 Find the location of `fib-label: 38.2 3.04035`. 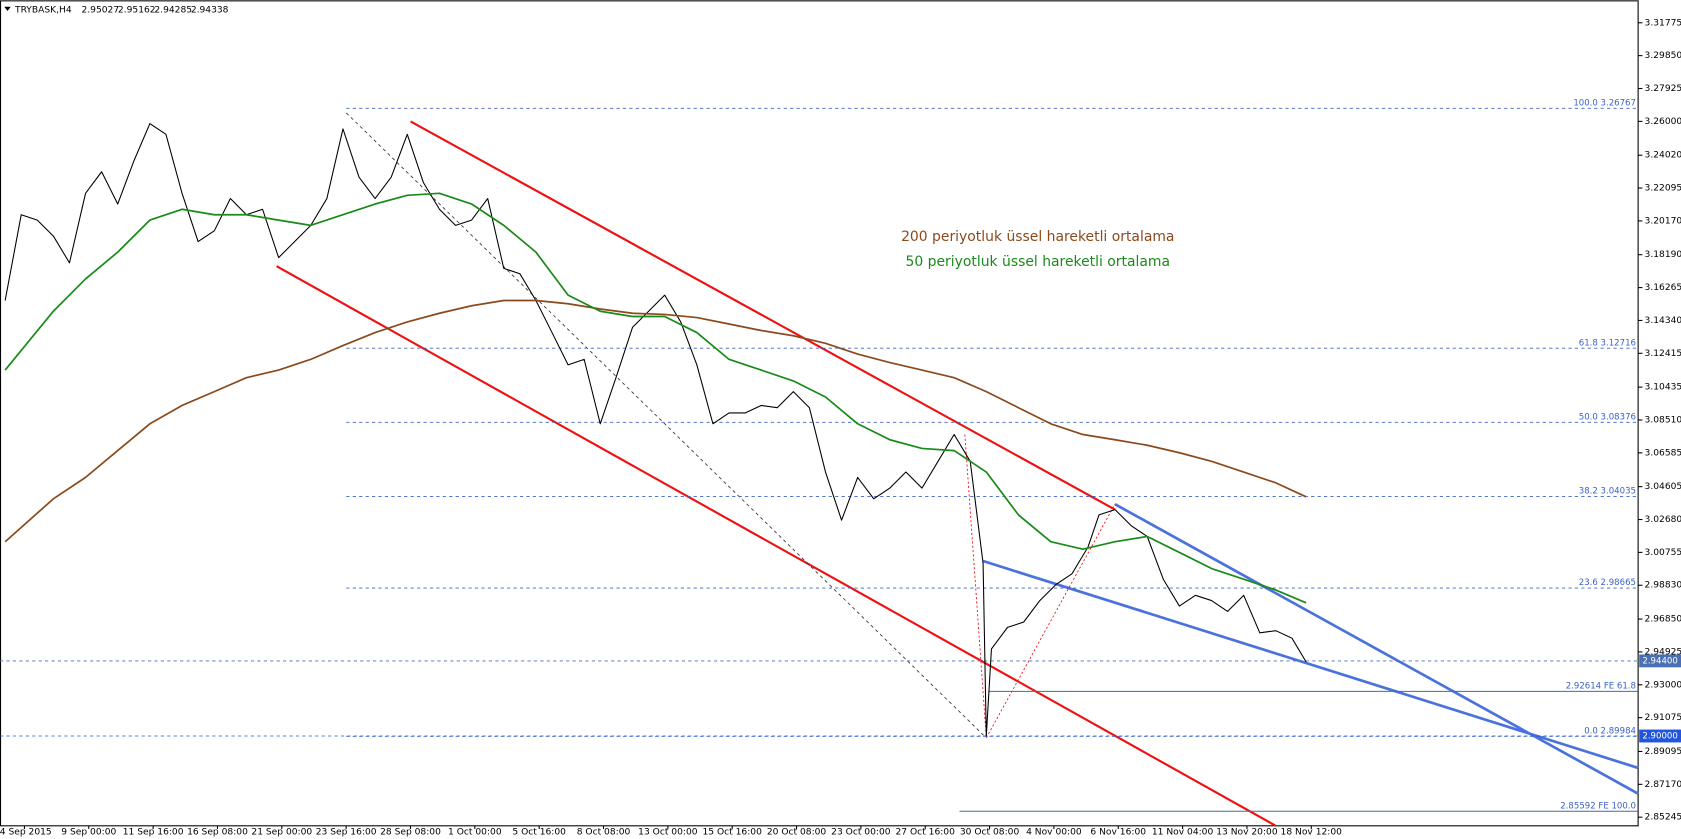

fib-label: 38.2 3.04035 is located at coordinates (1607, 492).